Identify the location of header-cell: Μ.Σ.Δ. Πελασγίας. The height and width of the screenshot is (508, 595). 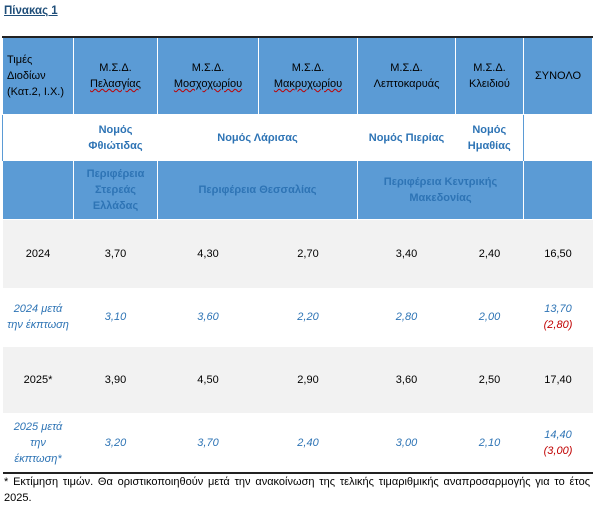
(115, 75).